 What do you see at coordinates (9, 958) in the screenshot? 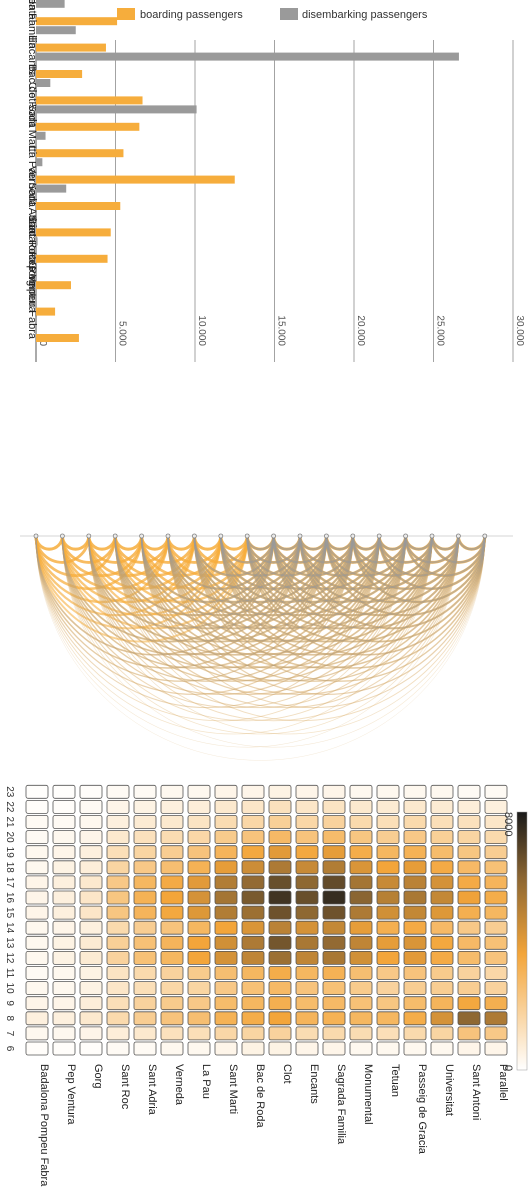
I see `hour-label: 12` at bounding box center [9, 958].